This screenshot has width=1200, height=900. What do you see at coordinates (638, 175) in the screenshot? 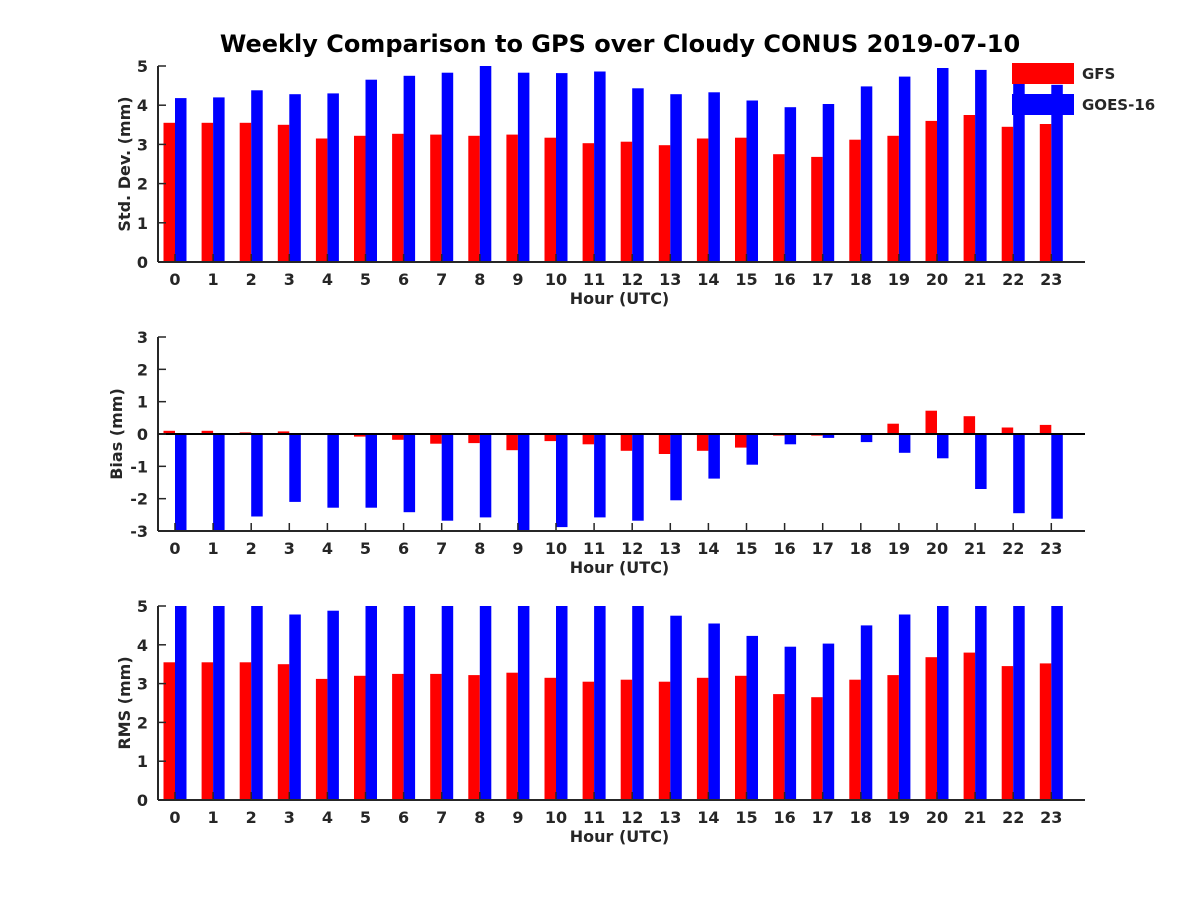
I see `bar-goes16-p1-h12` at bounding box center [638, 175].